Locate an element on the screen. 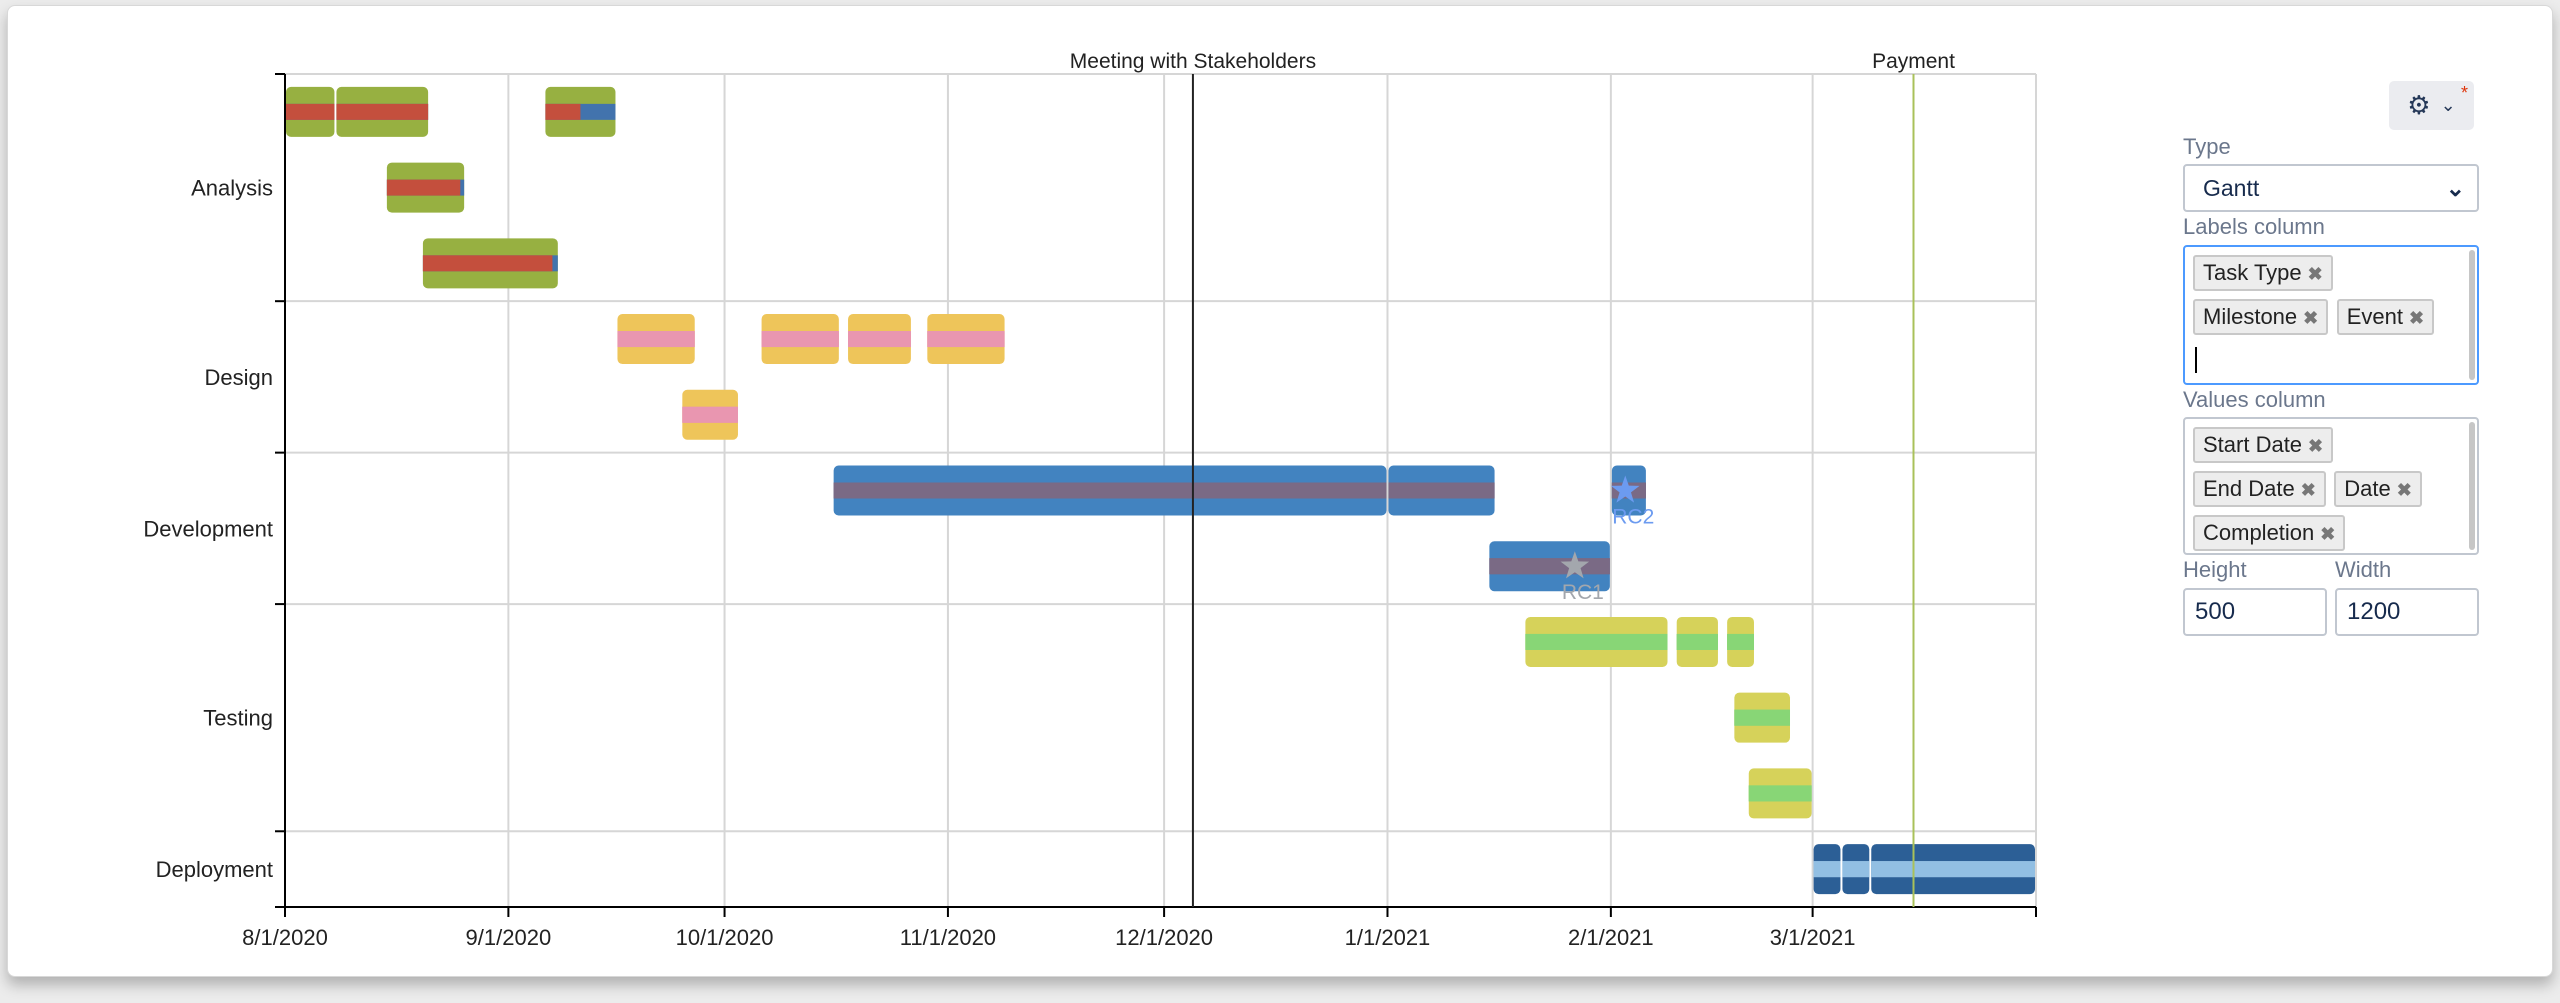  x-tick-label: 1/1/2021 is located at coordinates (1388, 937).